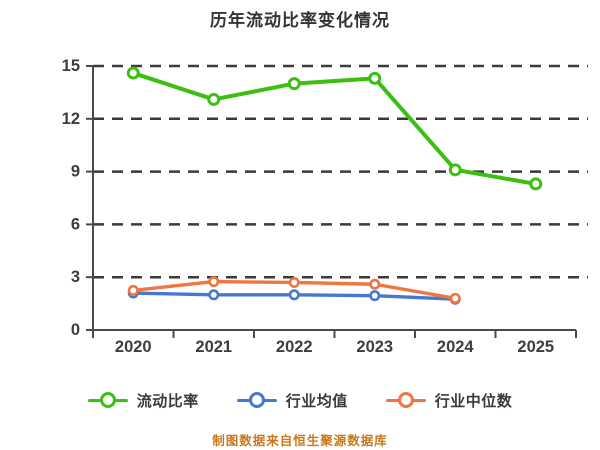 The height and width of the screenshot is (450, 600). What do you see at coordinates (300, 20) in the screenshot?
I see `chart-title: 历年流动比率变化情况` at bounding box center [300, 20].